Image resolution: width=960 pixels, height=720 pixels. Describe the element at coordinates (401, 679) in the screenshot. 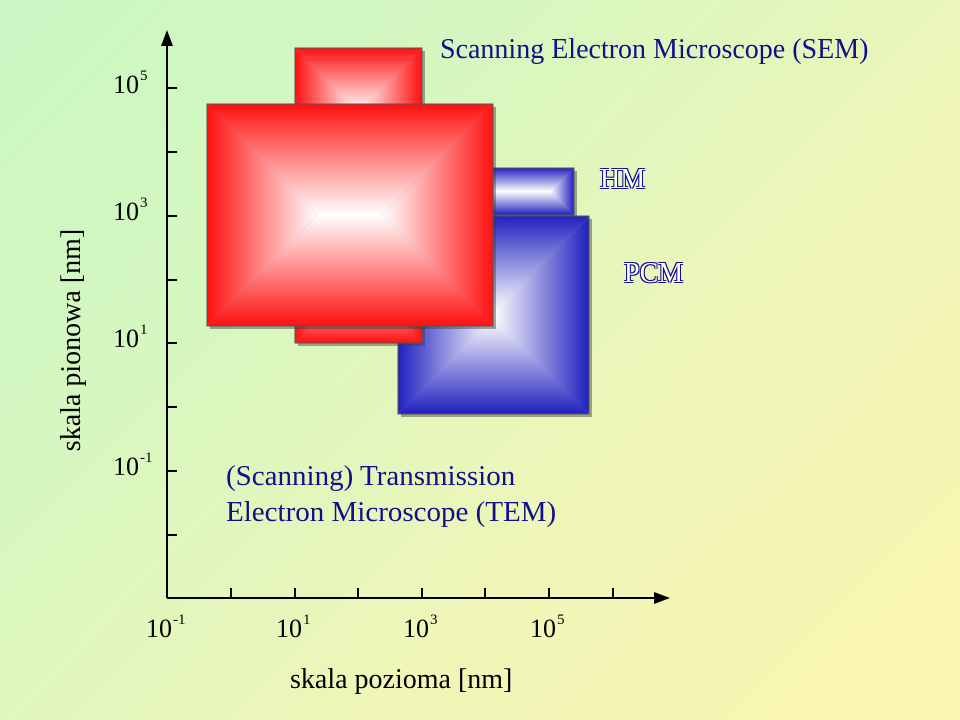

I see `x-axis-title: skala pozioma [nm]` at that location.